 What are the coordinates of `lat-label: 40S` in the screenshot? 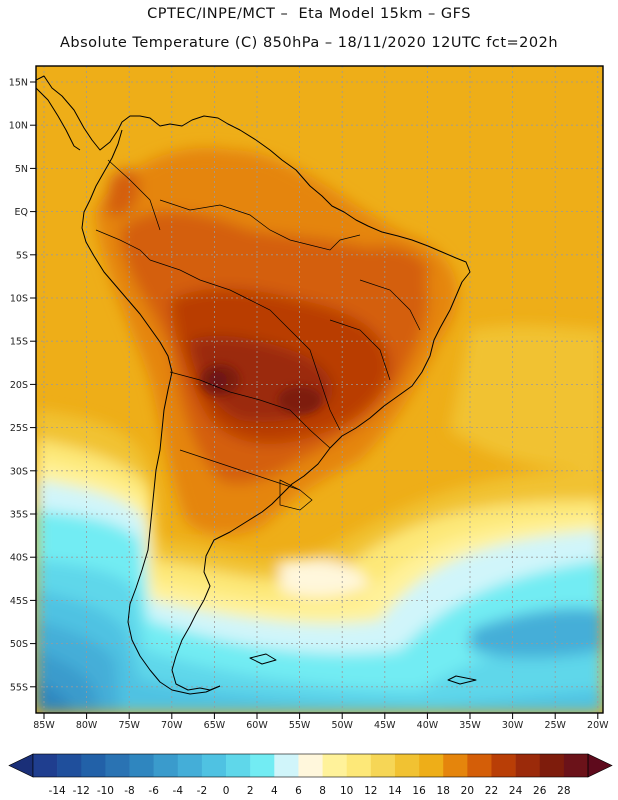 It's located at (19, 558).